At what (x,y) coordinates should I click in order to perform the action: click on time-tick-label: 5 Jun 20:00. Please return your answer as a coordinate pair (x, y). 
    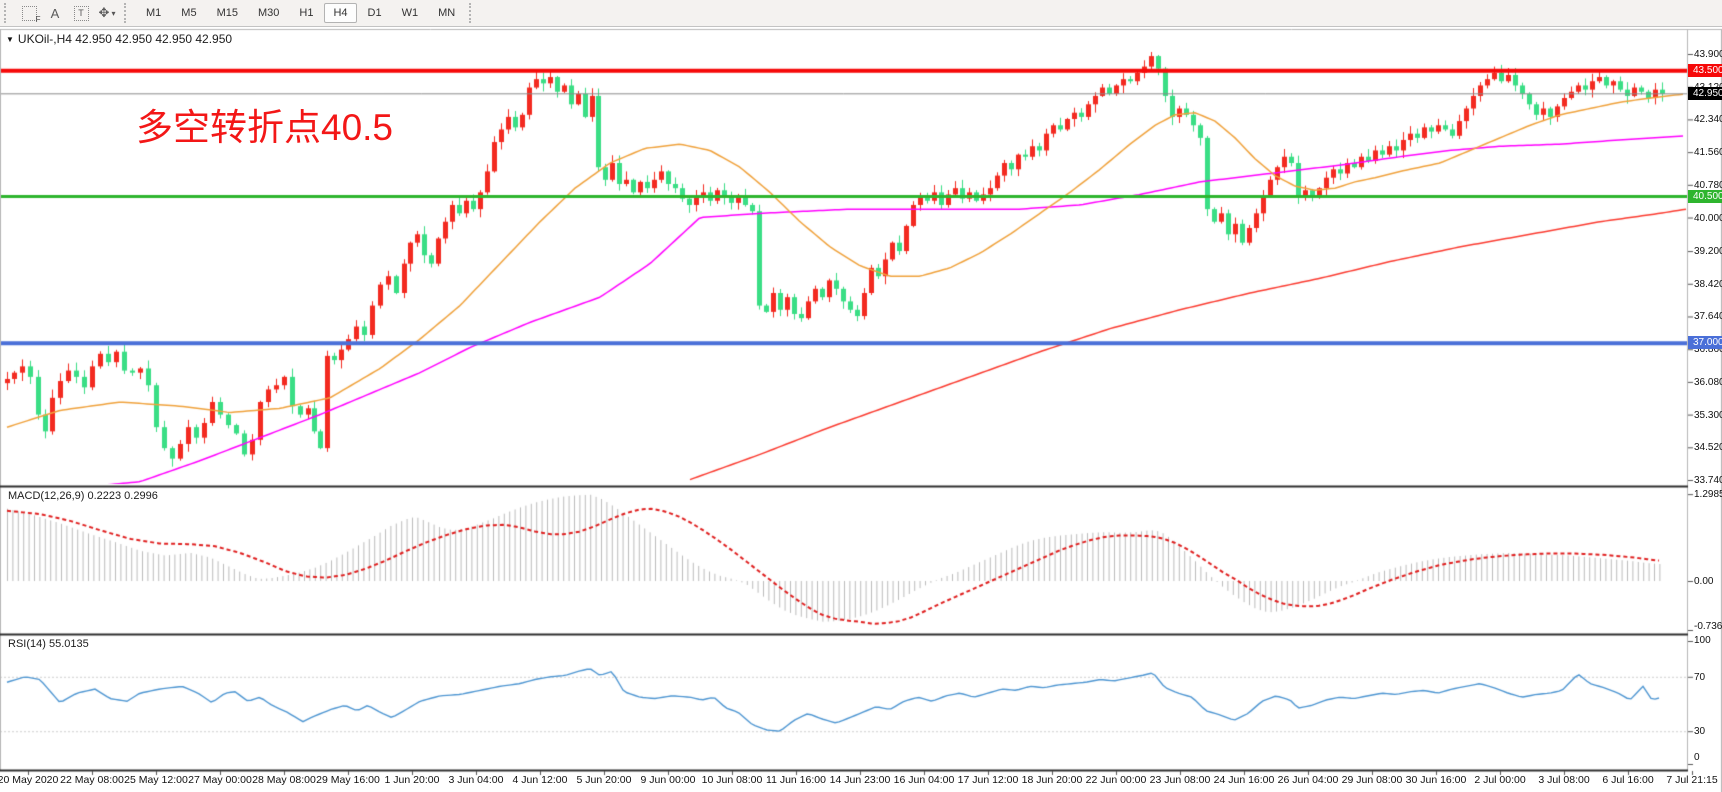
    Looking at the image, I should click on (604, 780).